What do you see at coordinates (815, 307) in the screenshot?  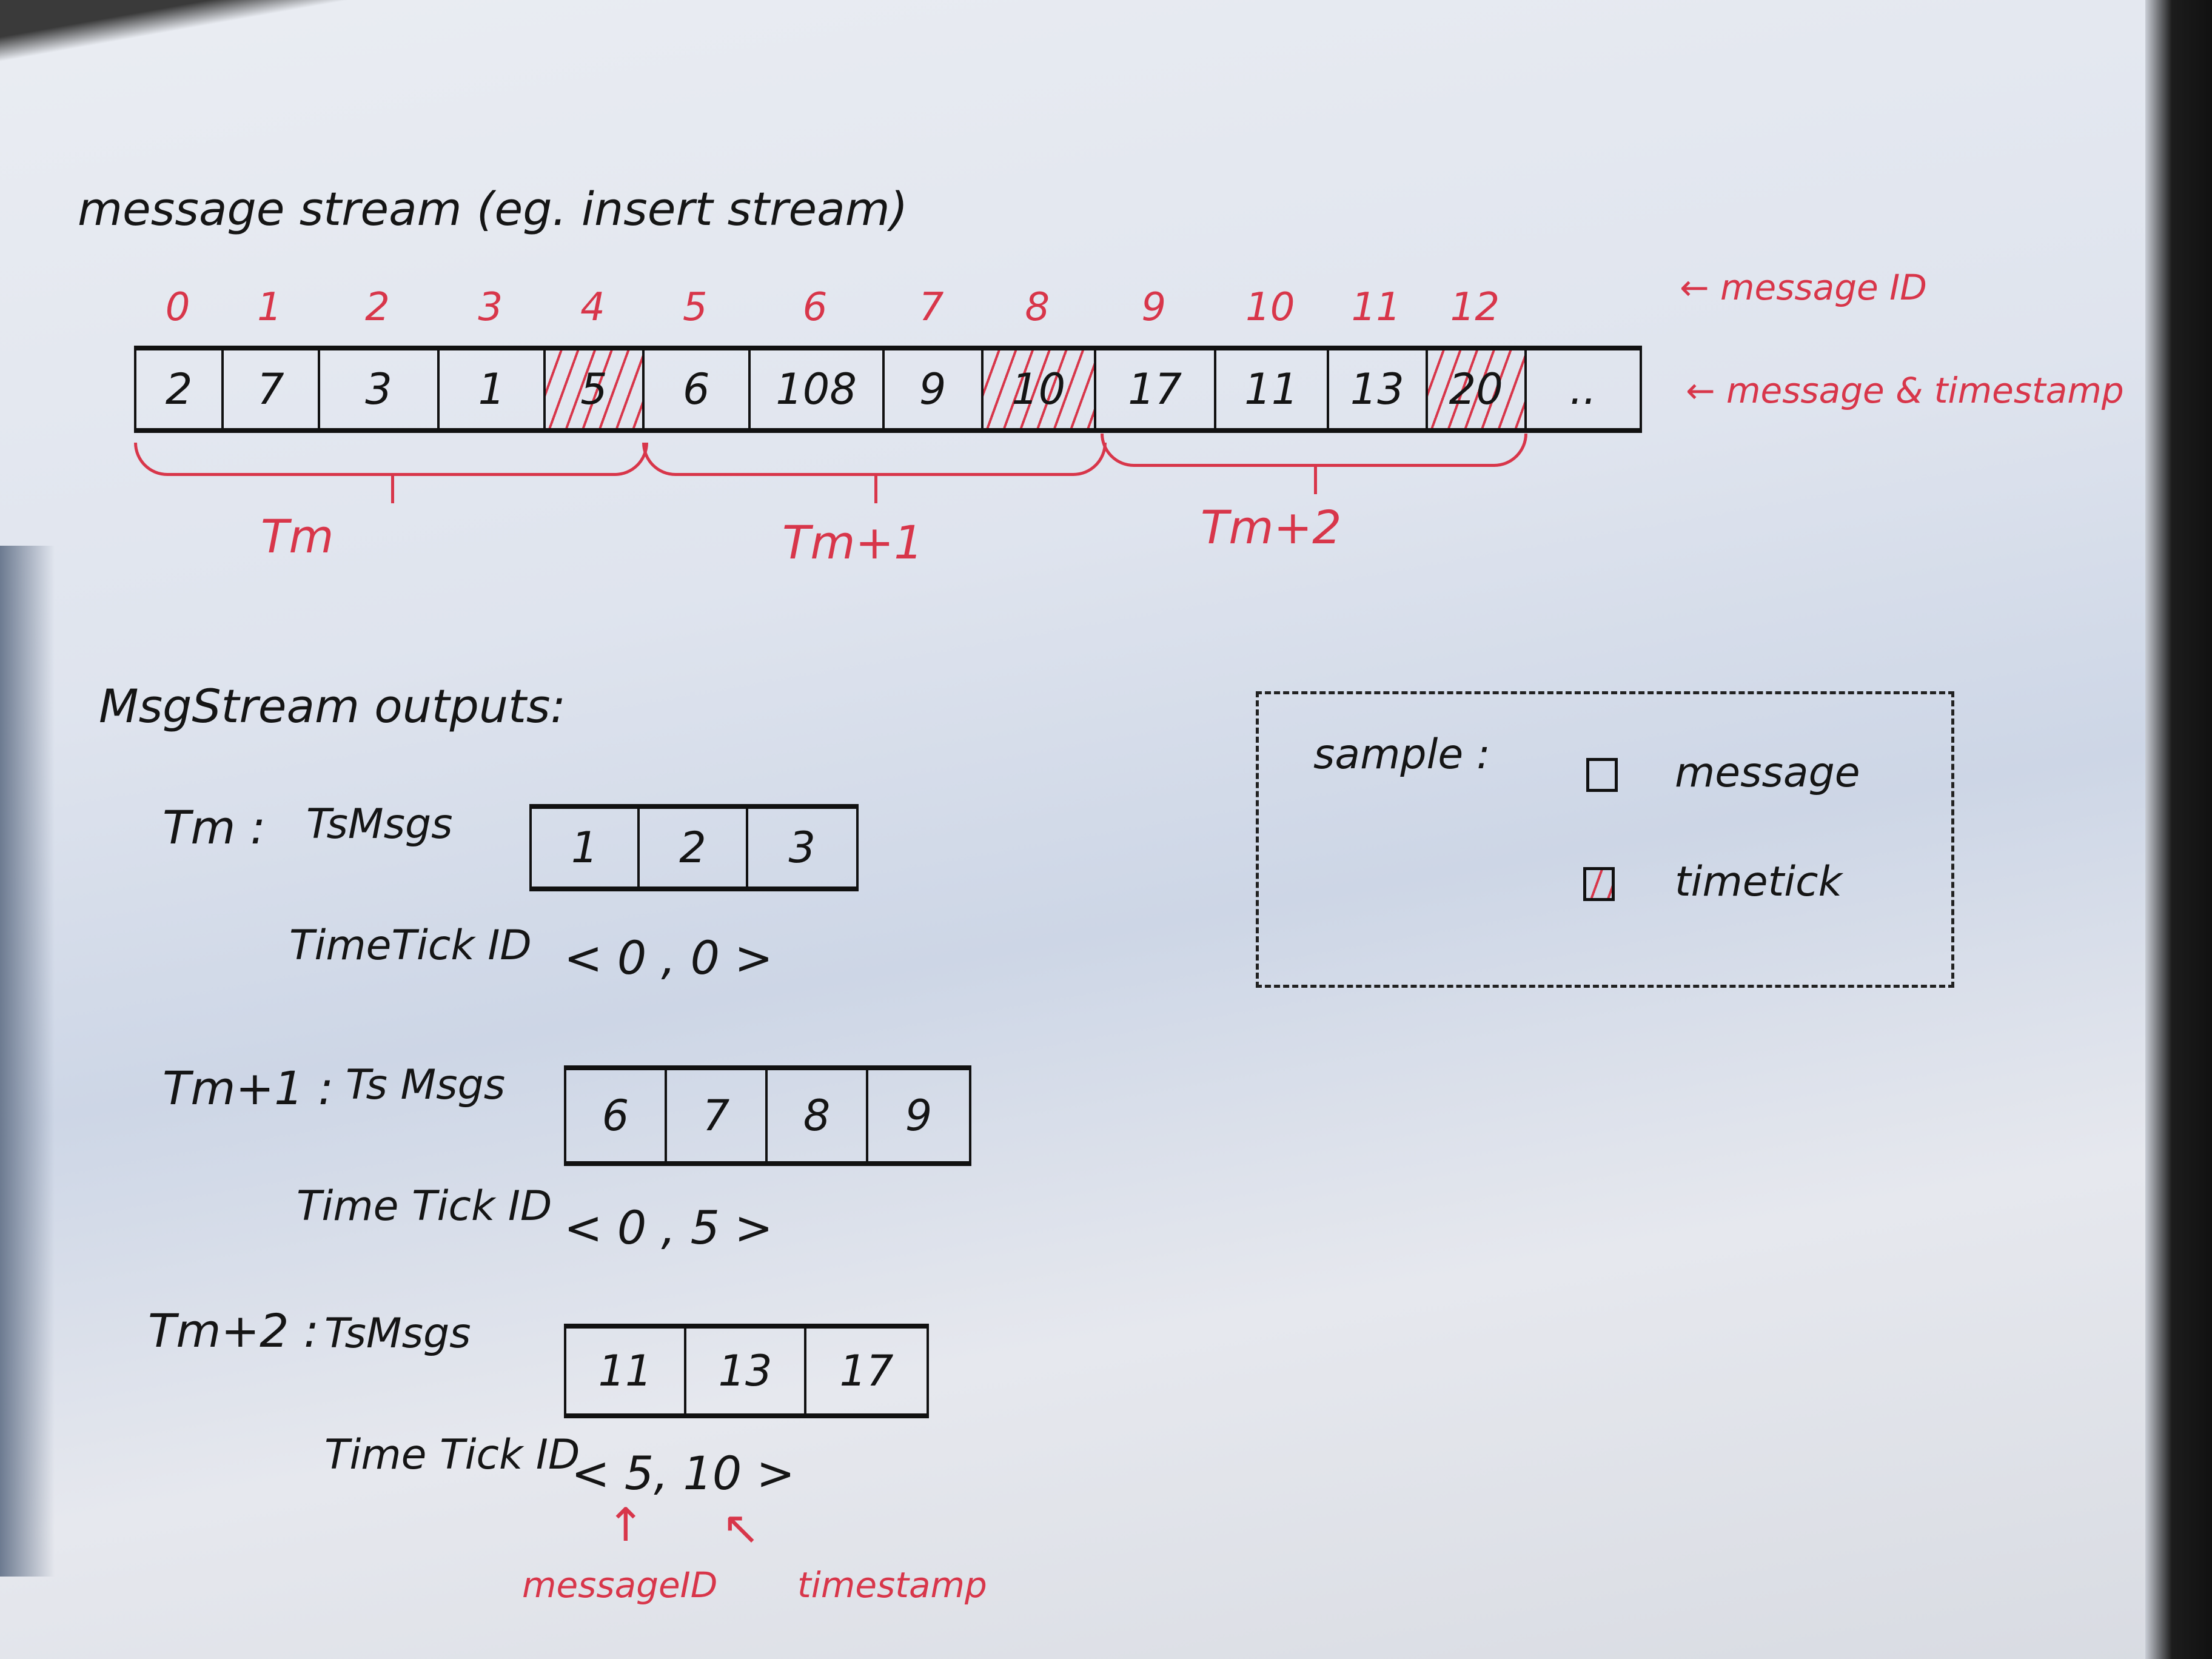 I see `message-id: 6` at bounding box center [815, 307].